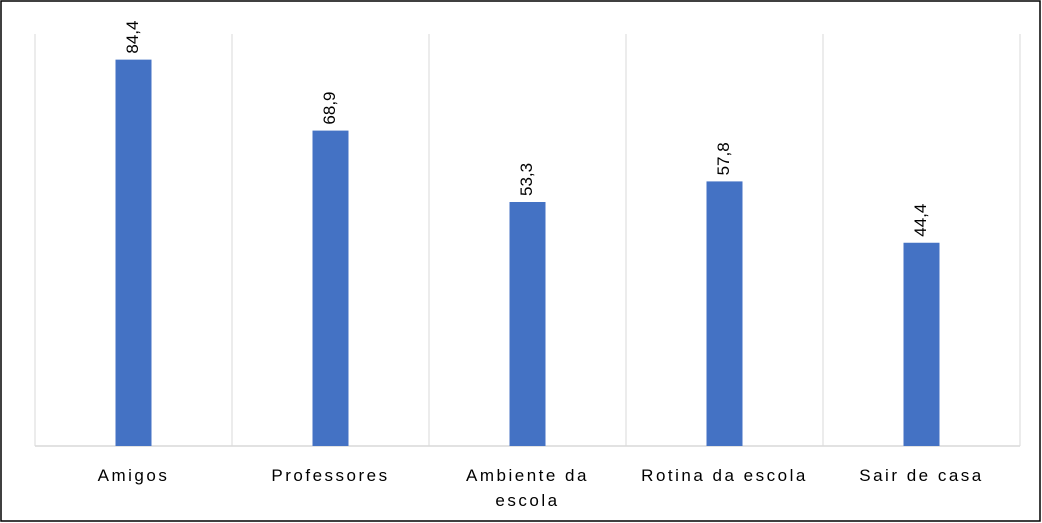  I want to click on x-tick-label: Professores, so click(330, 475).